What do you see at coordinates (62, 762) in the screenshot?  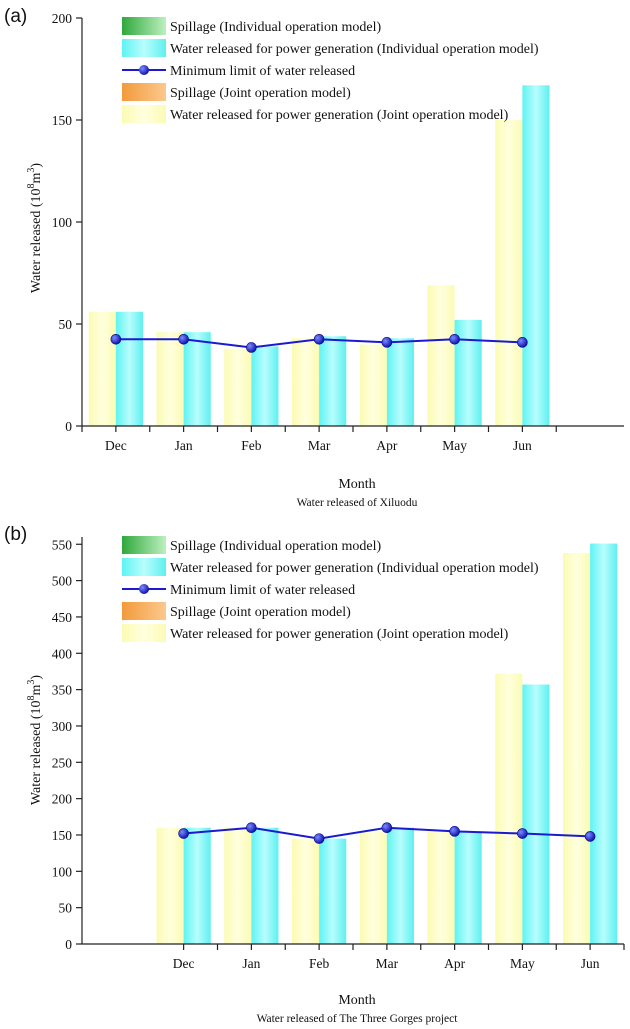 I see `y-tick-label: 250` at bounding box center [62, 762].